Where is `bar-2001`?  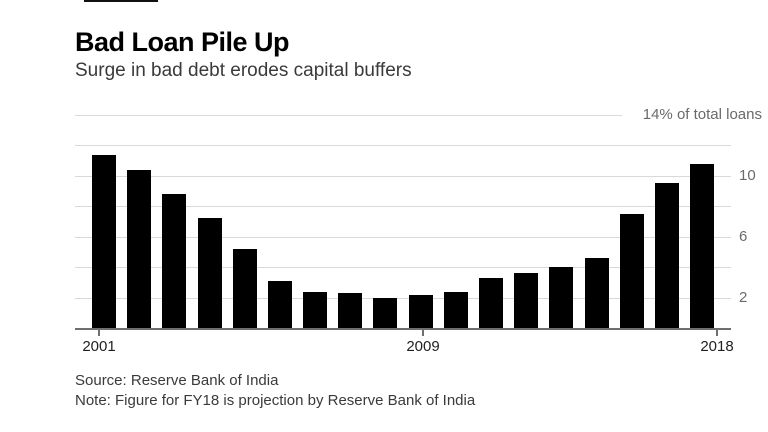
bar-2001 is located at coordinates (104, 241).